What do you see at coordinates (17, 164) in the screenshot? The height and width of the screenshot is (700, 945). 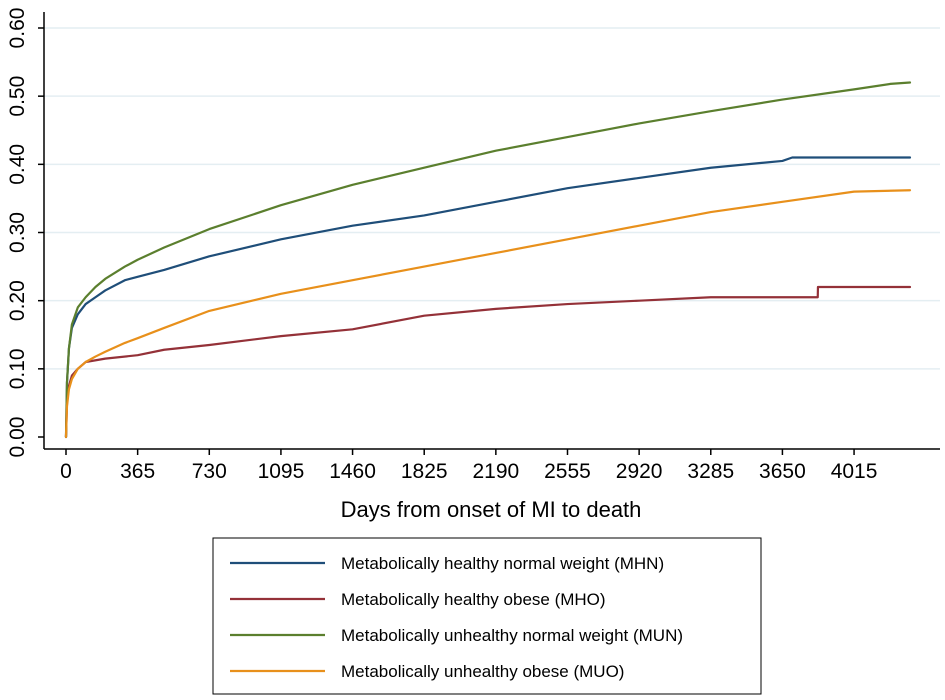 I see `y-tick-label: 0.40` at bounding box center [17, 164].